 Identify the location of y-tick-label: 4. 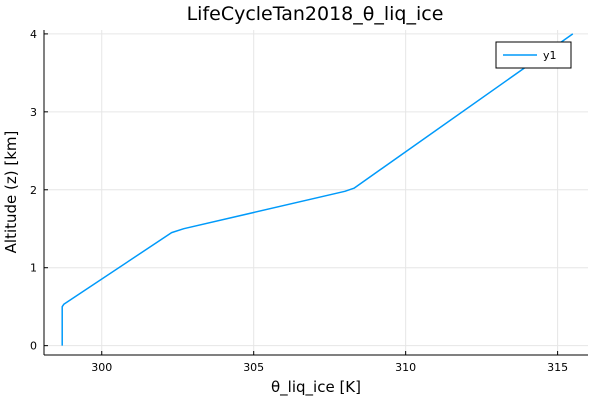
(33, 34).